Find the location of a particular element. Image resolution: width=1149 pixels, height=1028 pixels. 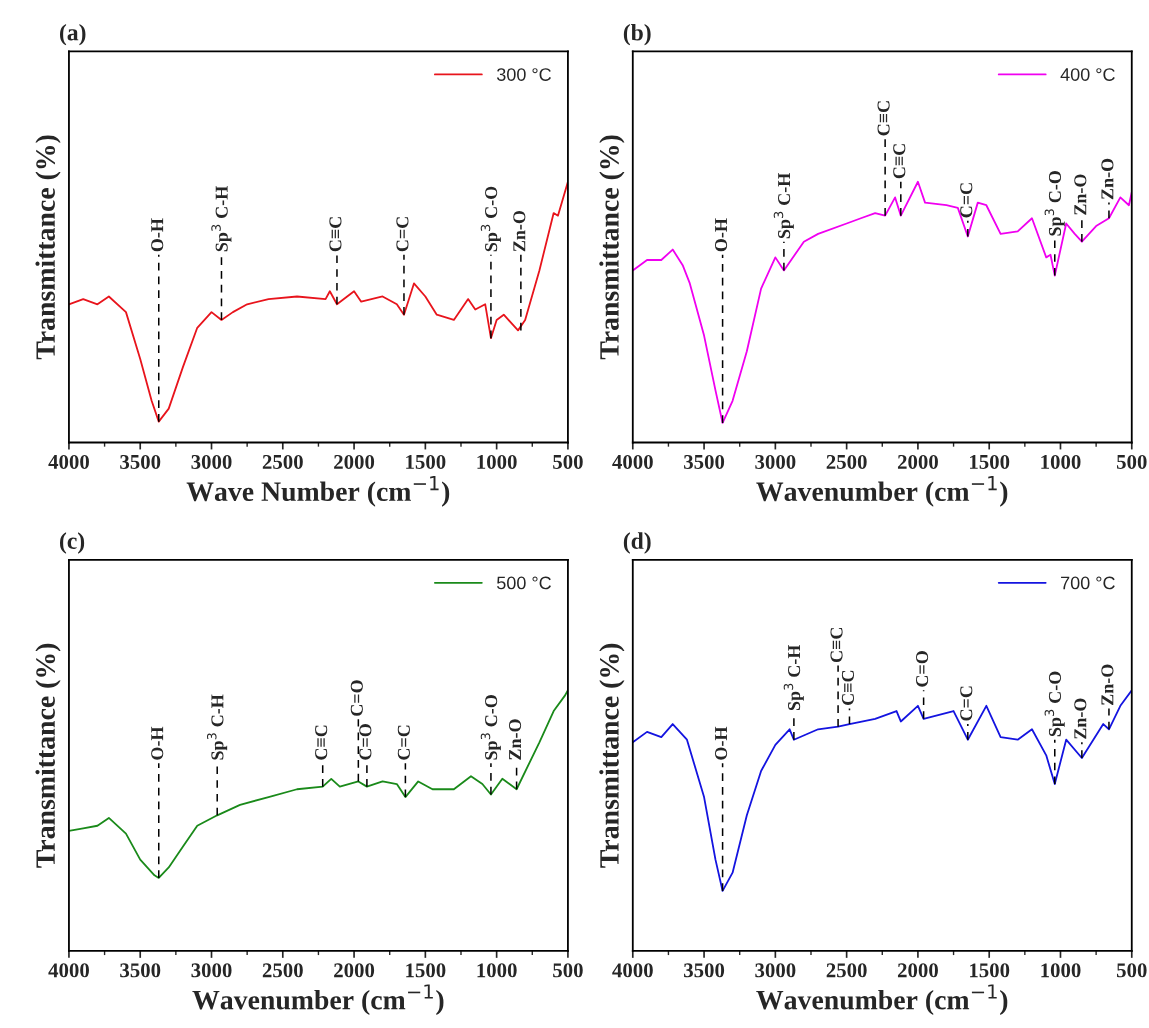

x-axis-title: Wave Number (cm$^{−1}$) is located at coordinates (318, 491).